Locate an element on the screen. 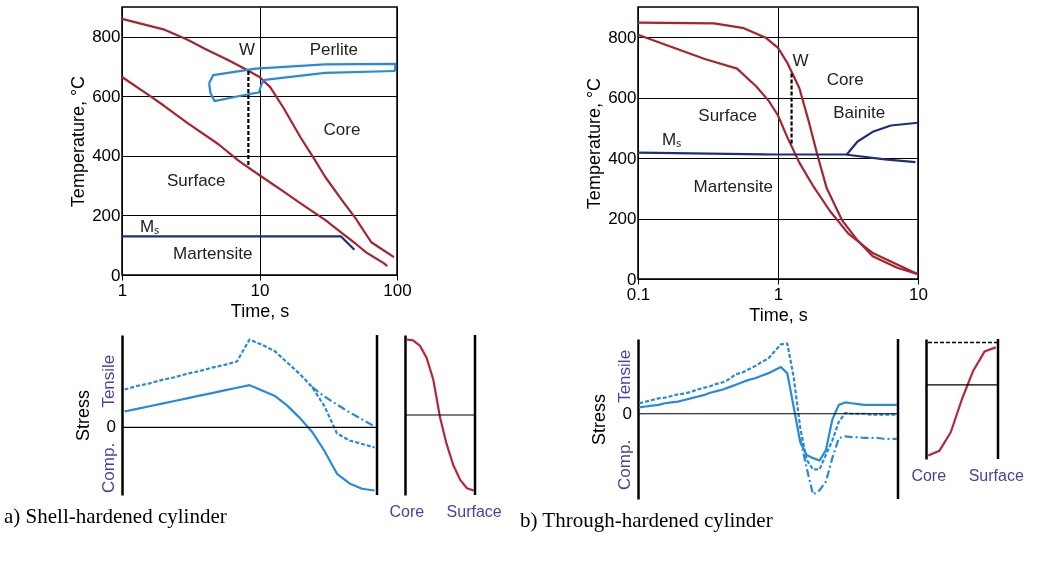  x-tick-label: 100 is located at coordinates (397, 290).